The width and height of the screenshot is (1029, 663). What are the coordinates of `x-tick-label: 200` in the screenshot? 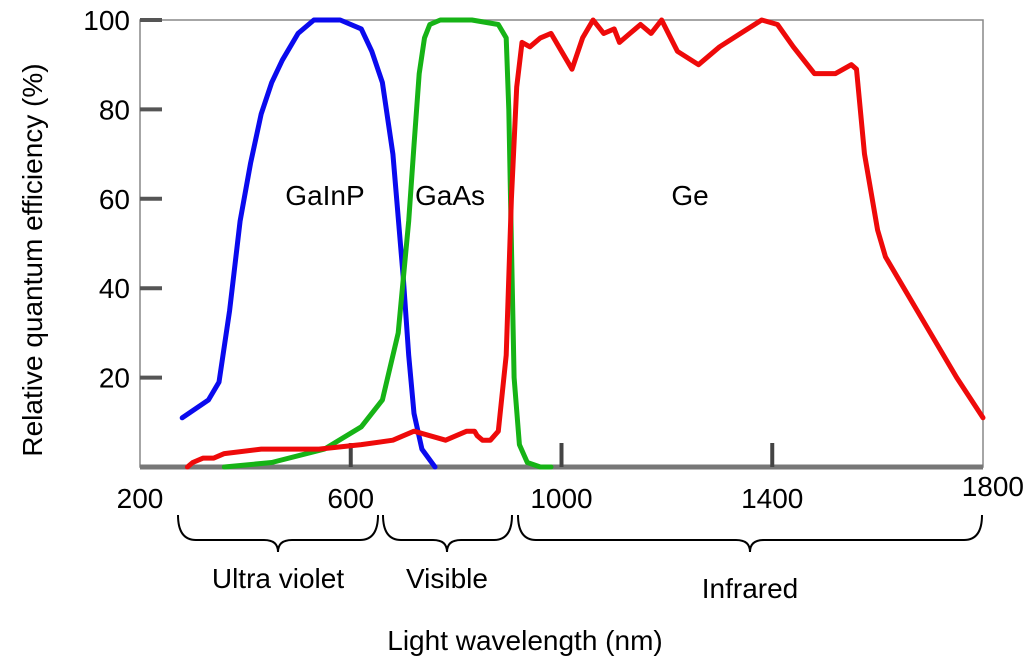 It's located at (140, 498).